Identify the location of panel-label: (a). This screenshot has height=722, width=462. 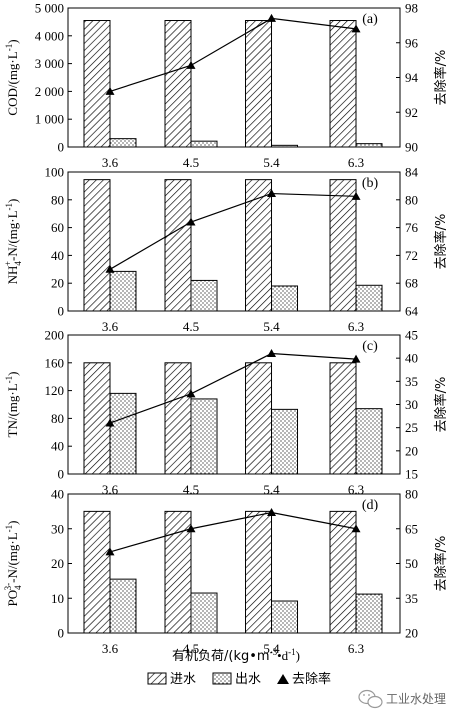
(370, 19).